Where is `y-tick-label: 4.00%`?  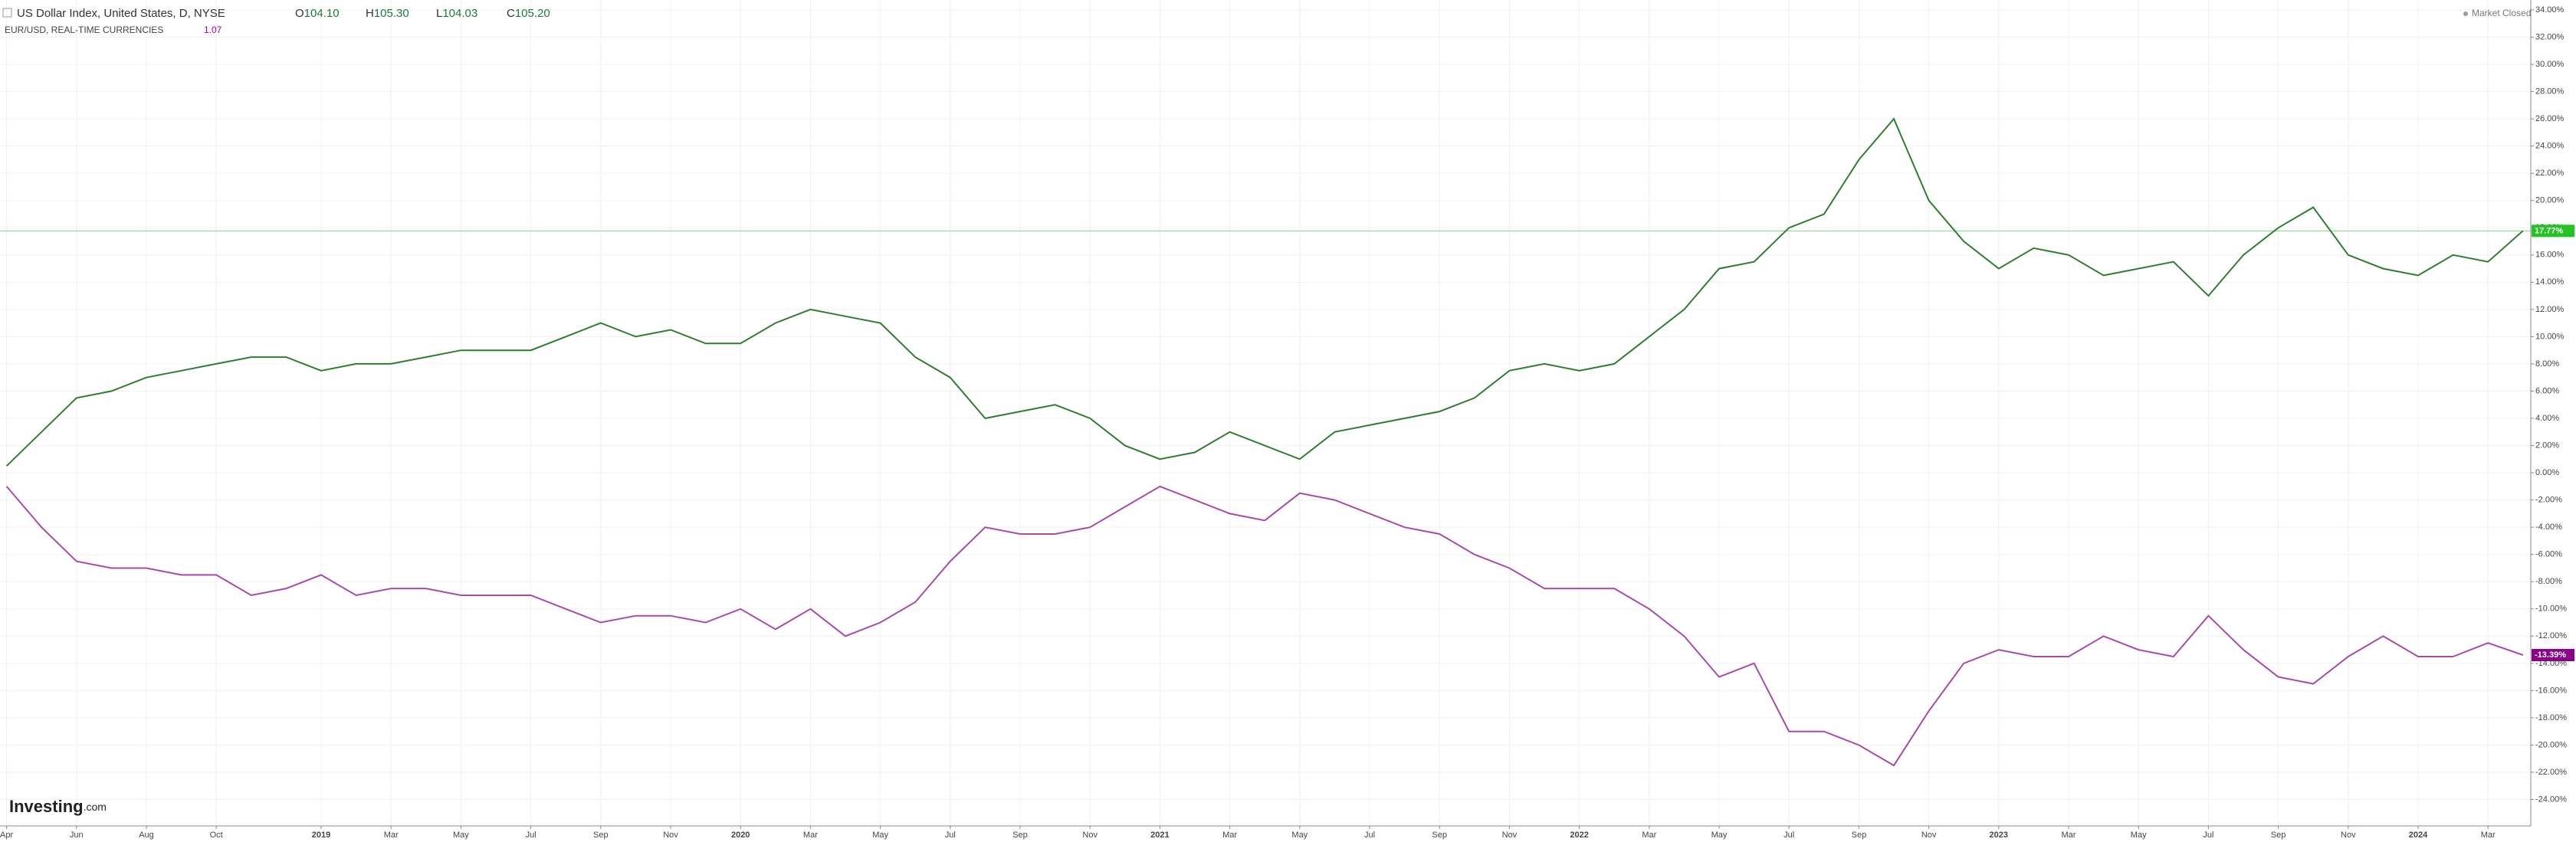 y-tick-label: 4.00% is located at coordinates (2547, 418).